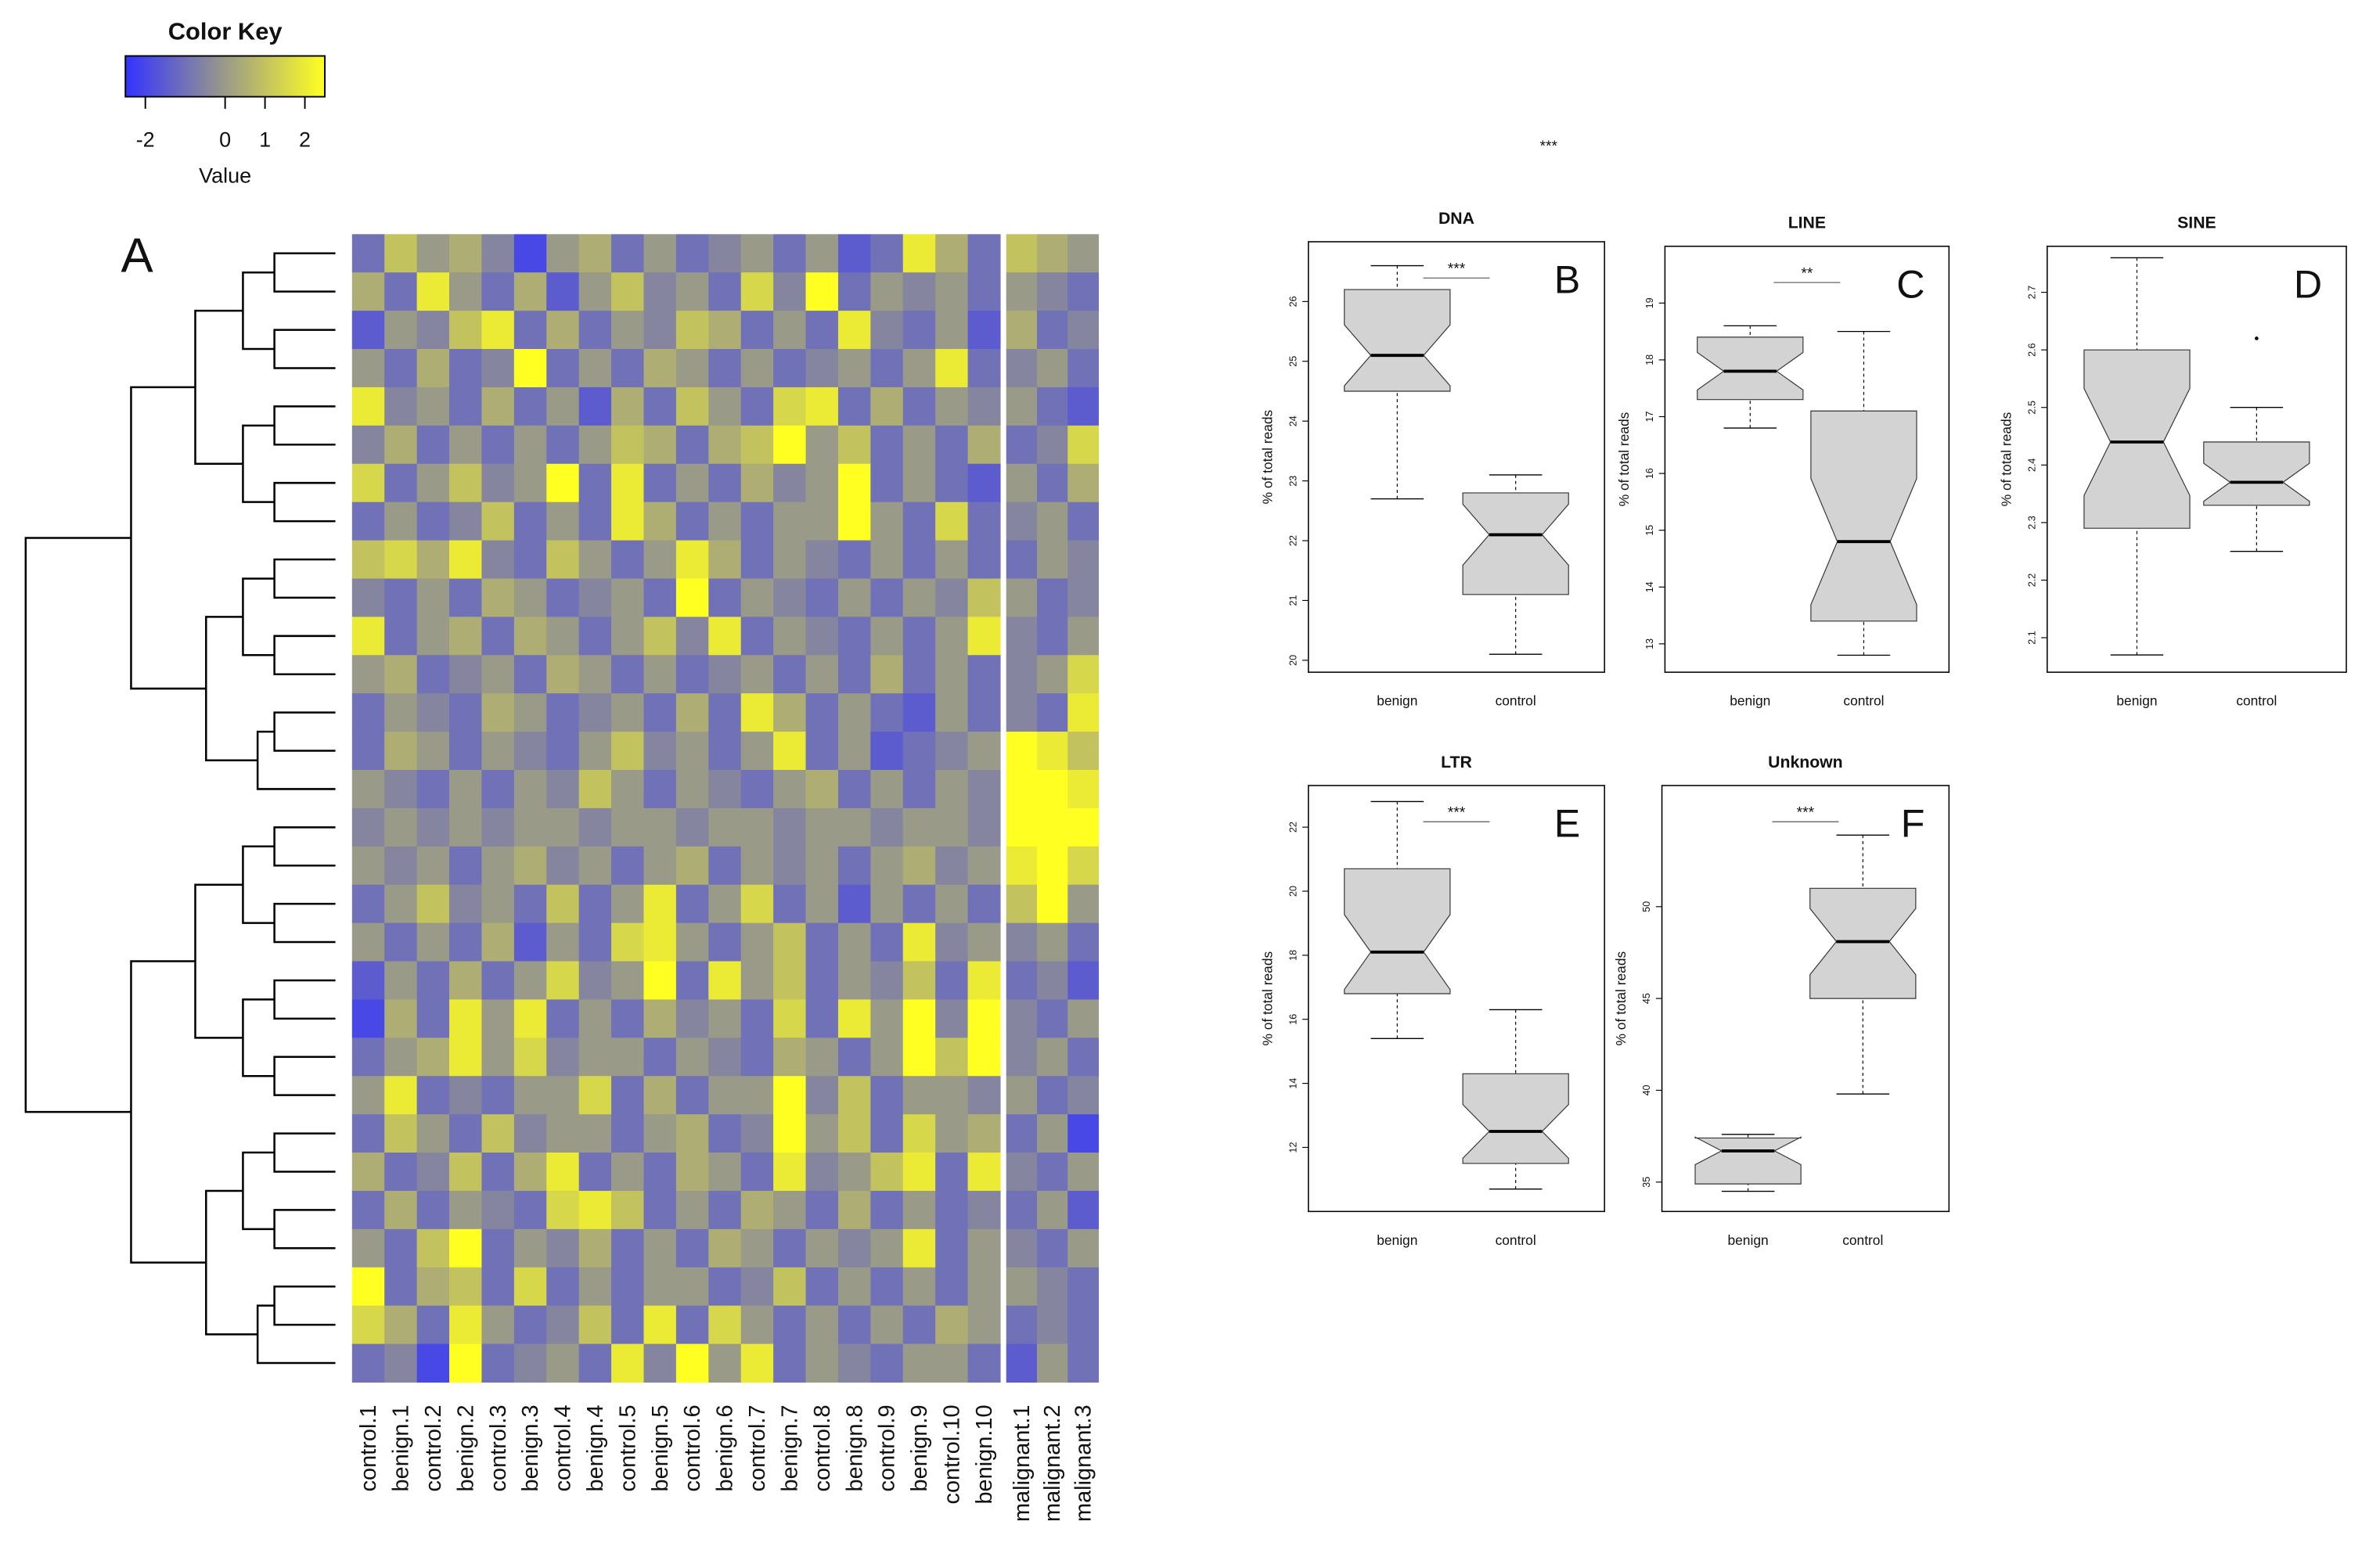 The image size is (2369, 1568). What do you see at coordinates (1456, 457) in the screenshot?
I see `plot-frame` at bounding box center [1456, 457].